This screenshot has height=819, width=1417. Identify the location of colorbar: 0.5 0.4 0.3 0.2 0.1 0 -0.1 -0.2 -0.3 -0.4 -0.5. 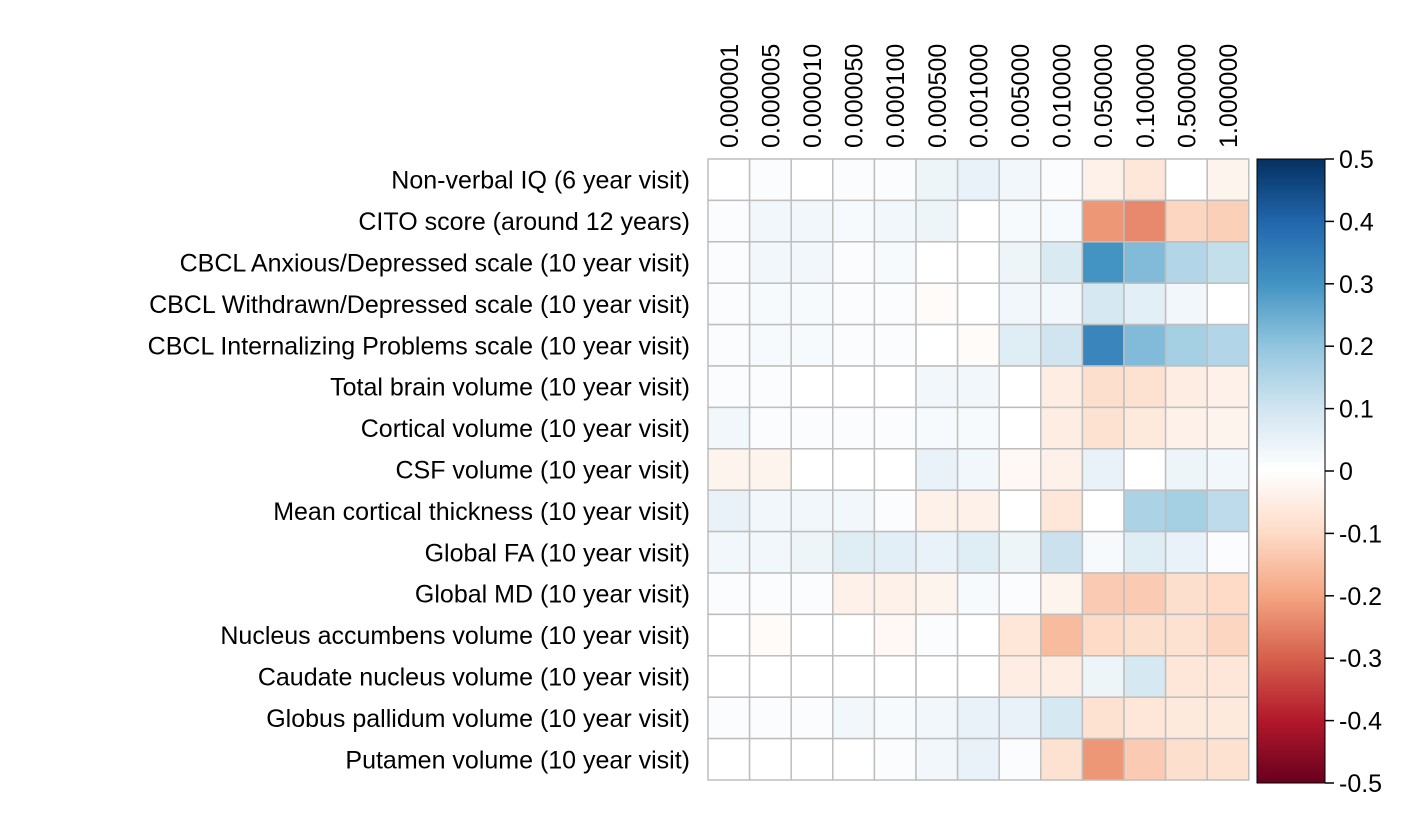
(1319, 472).